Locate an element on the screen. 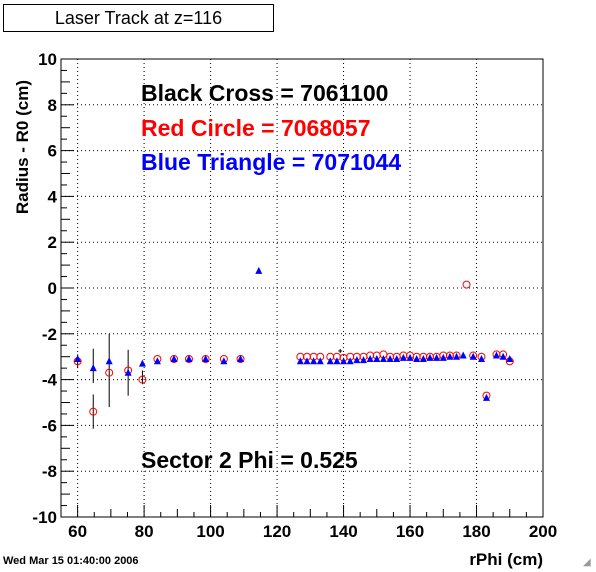 The width and height of the screenshot is (596, 572). chart-title: Laser Track at z=116 is located at coordinates (138, 18).